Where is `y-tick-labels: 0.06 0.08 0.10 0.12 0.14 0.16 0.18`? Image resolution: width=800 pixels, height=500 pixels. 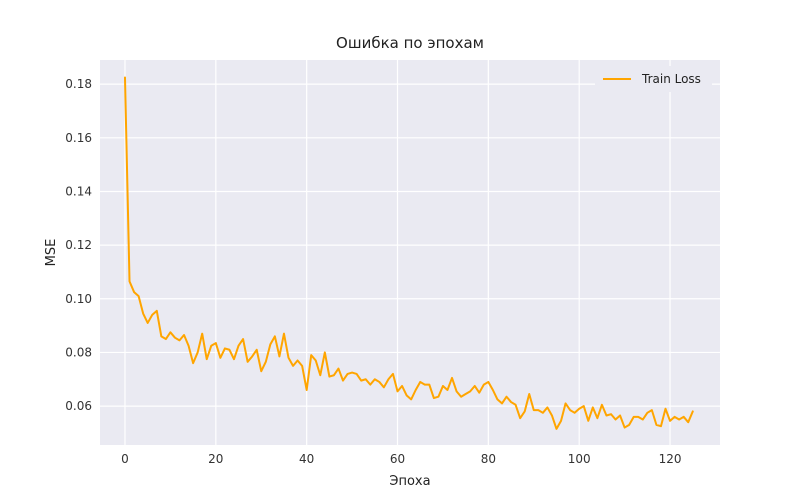
y-tick-labels: 0.06 0.08 0.10 0.12 0.14 0.16 0.18 is located at coordinates (78, 245).